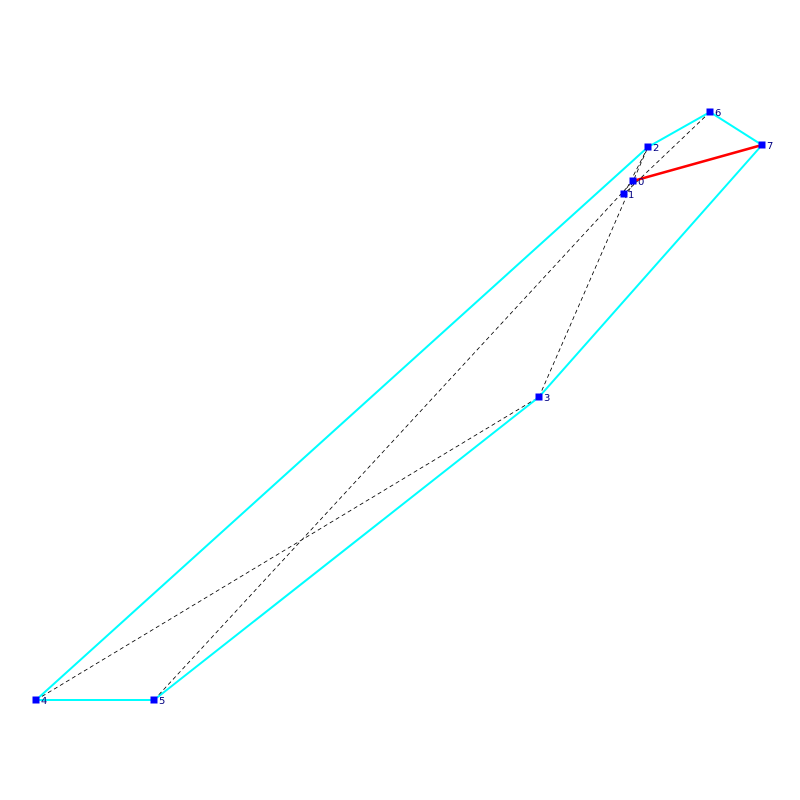  What do you see at coordinates (641, 182) in the screenshot?
I see `point-label: 0` at bounding box center [641, 182].